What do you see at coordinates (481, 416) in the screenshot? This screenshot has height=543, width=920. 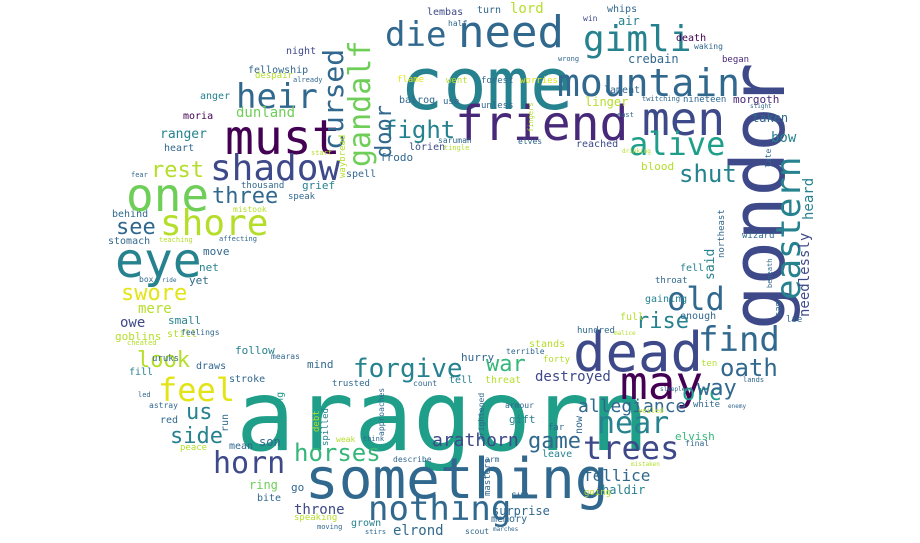 I see `word-frightened: frightened` at bounding box center [481, 416].